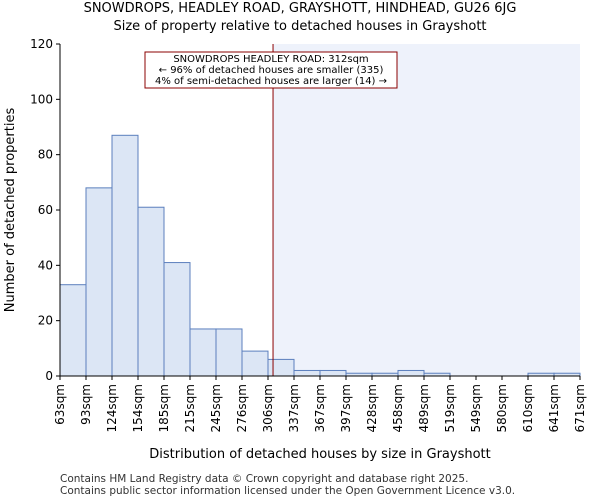 The width and height of the screenshot is (600, 500). I want to click on y-tick-label: 20, so click(45, 321).